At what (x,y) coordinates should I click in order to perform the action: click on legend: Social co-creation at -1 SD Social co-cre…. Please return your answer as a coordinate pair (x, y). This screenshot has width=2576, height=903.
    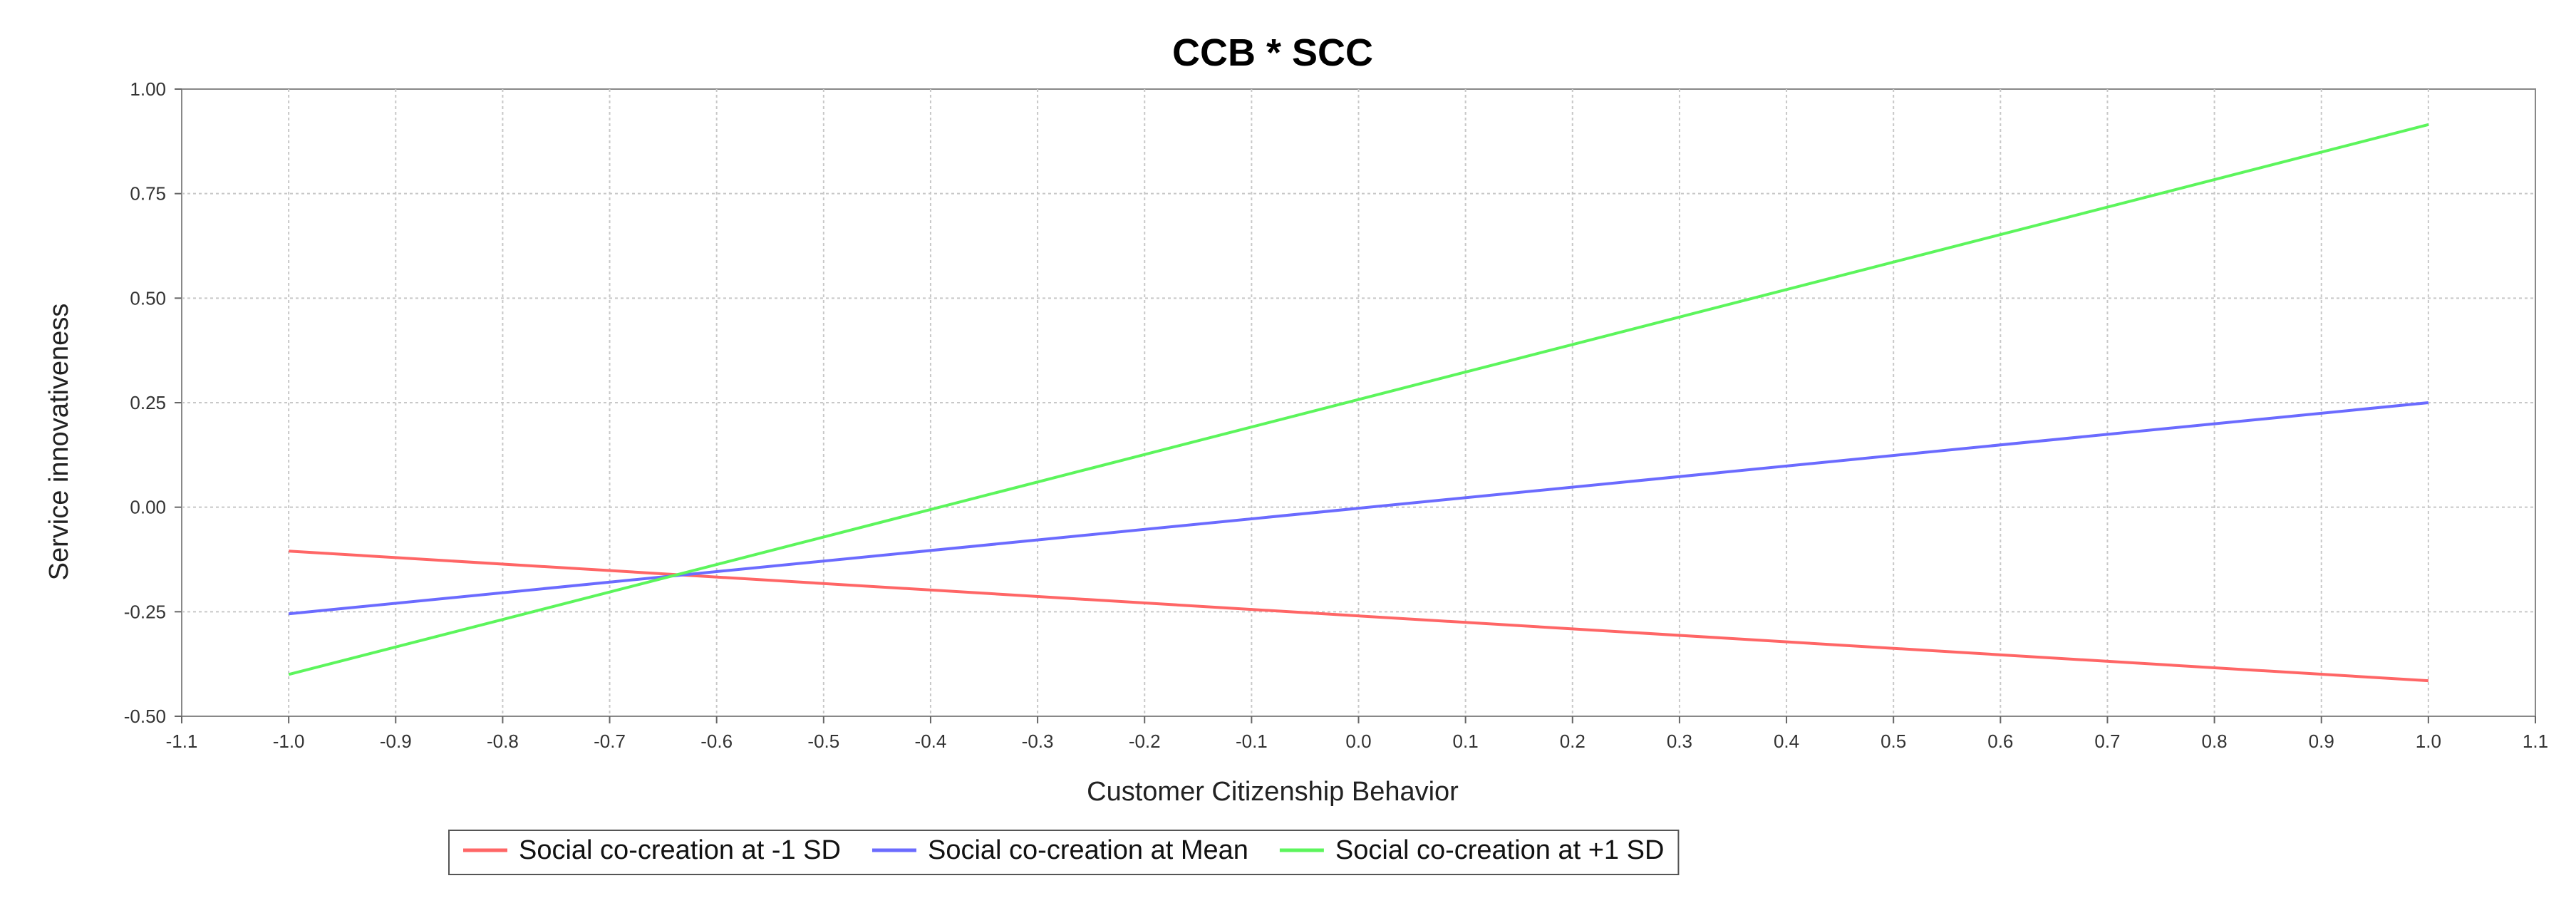
    Looking at the image, I should click on (1064, 852).